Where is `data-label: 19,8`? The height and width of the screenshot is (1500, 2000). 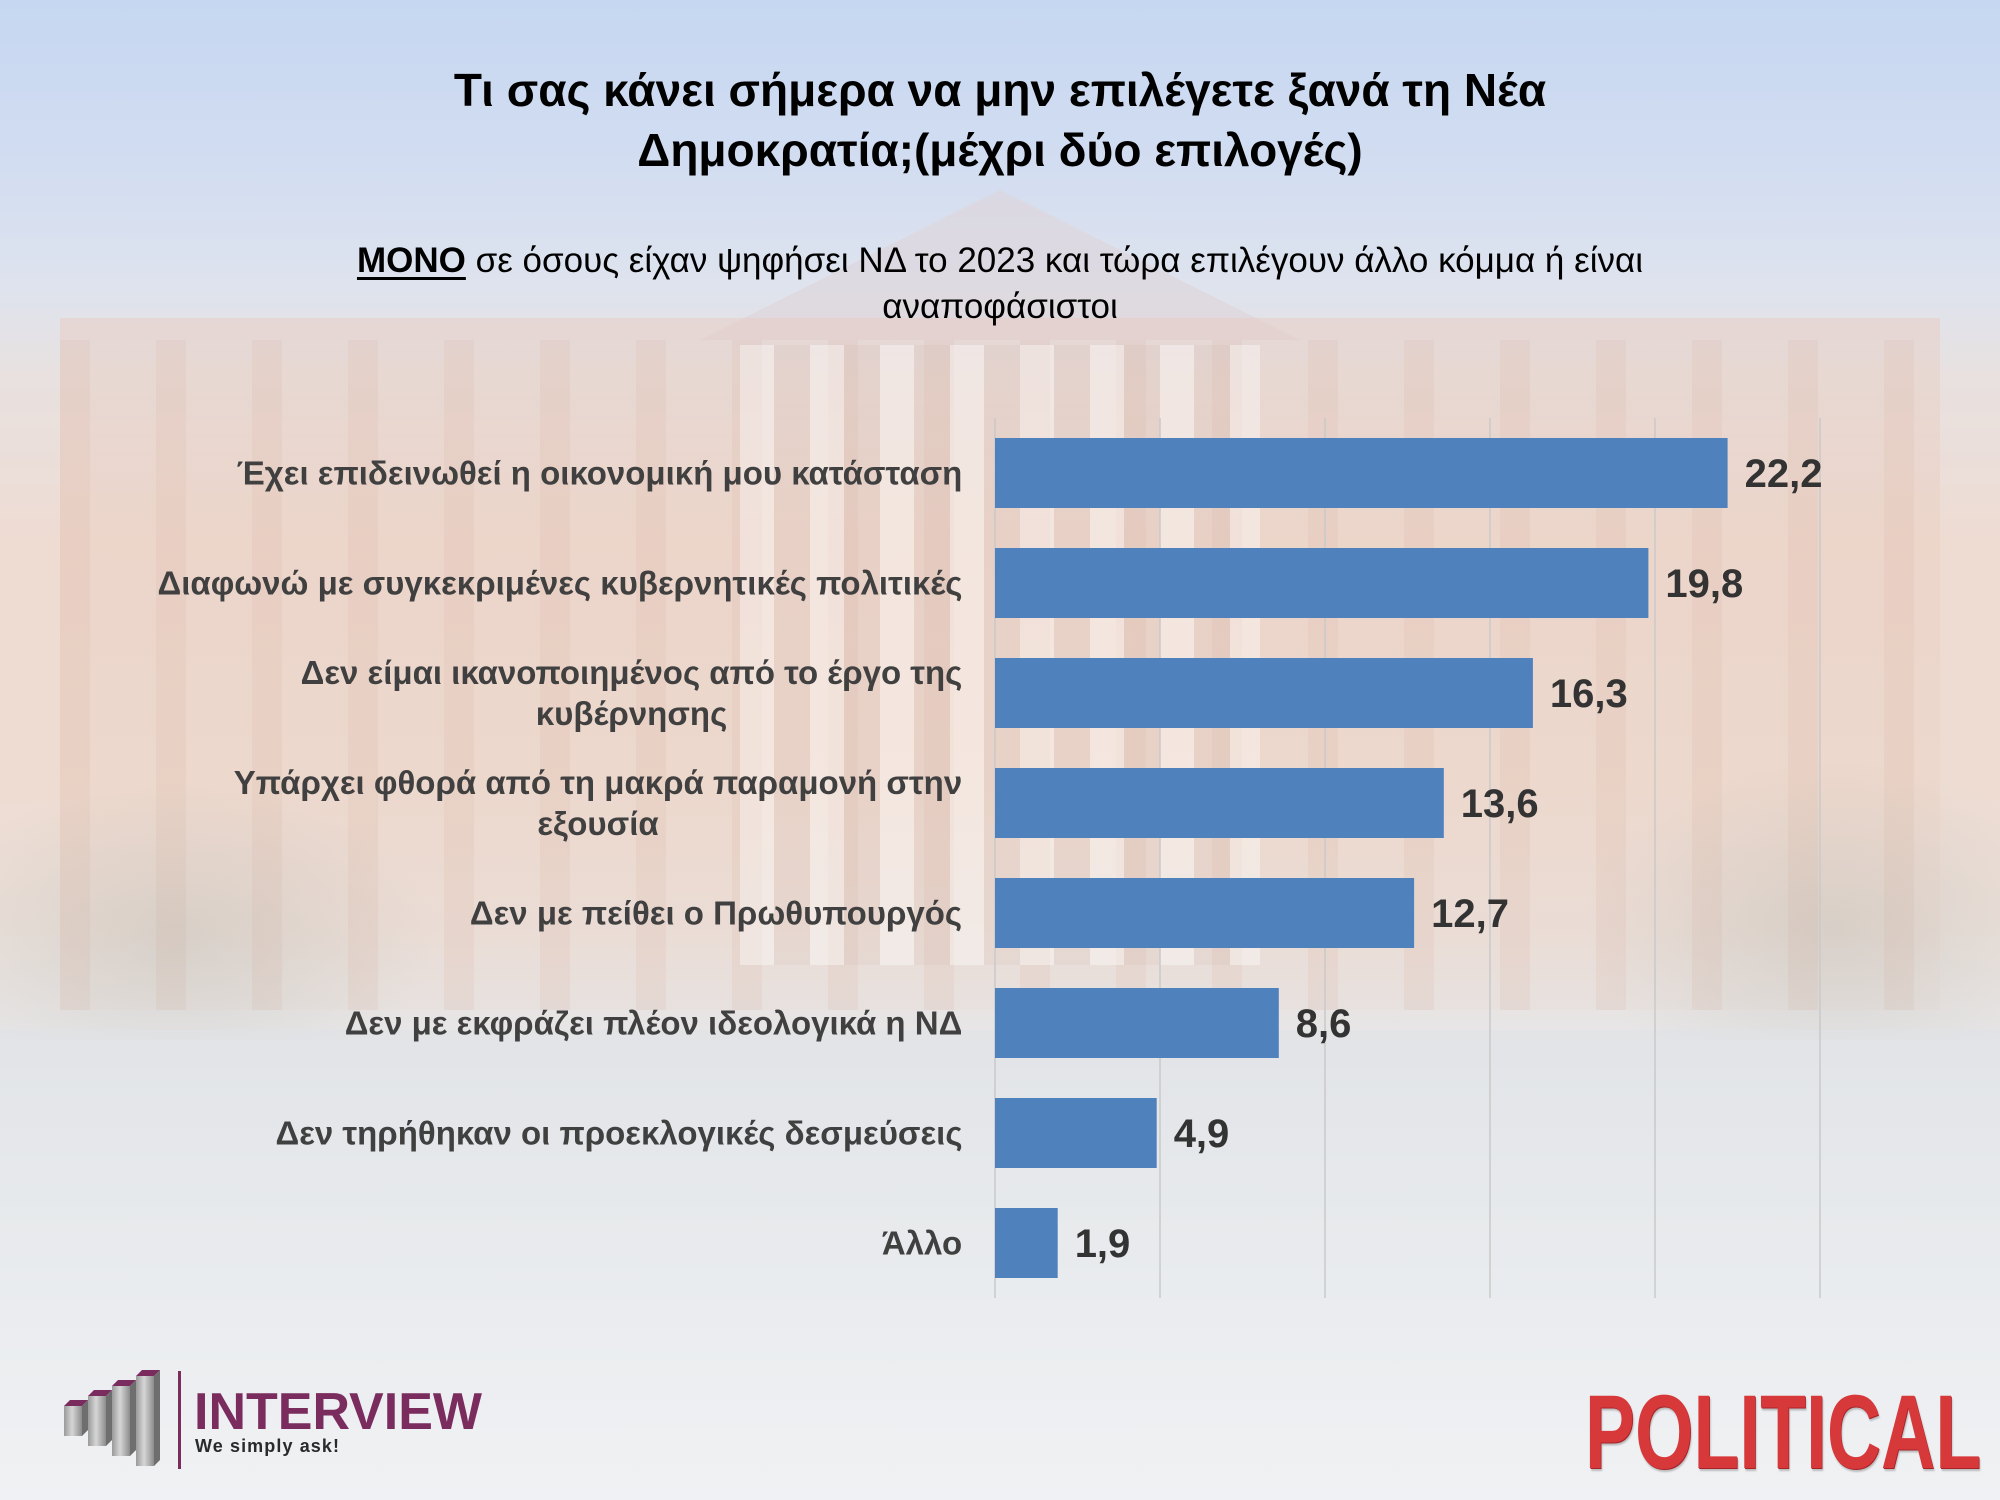 data-label: 19,8 is located at coordinates (1704, 584).